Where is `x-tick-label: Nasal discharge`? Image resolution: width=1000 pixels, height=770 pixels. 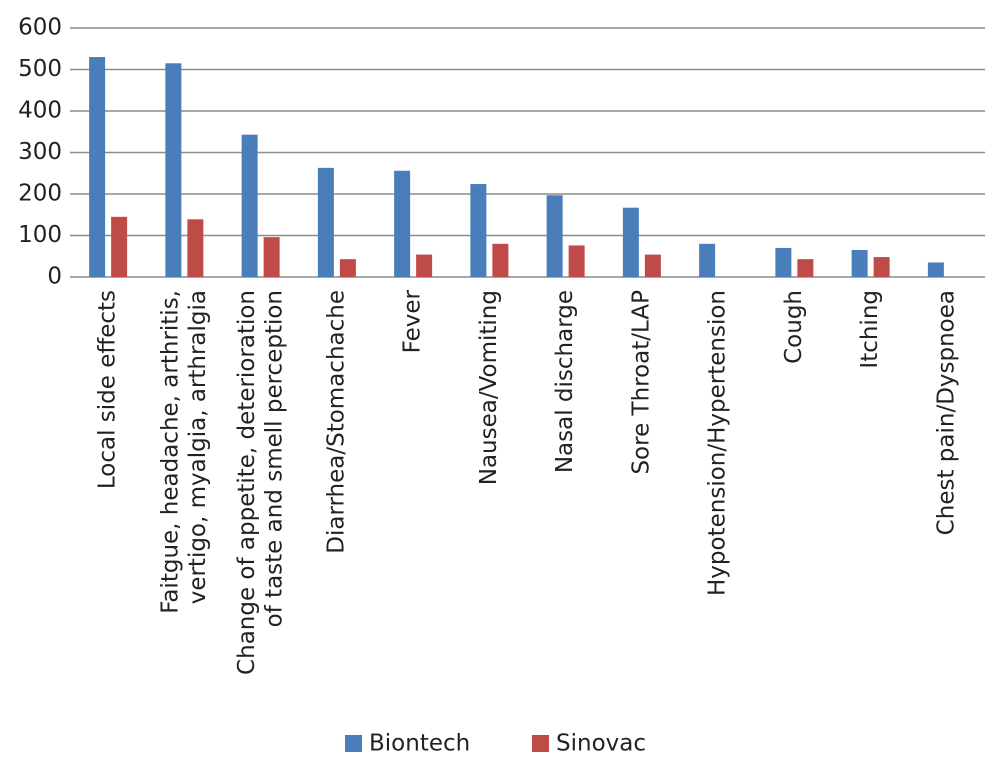
x-tick-label: Nasal discharge is located at coordinates (565, 381).